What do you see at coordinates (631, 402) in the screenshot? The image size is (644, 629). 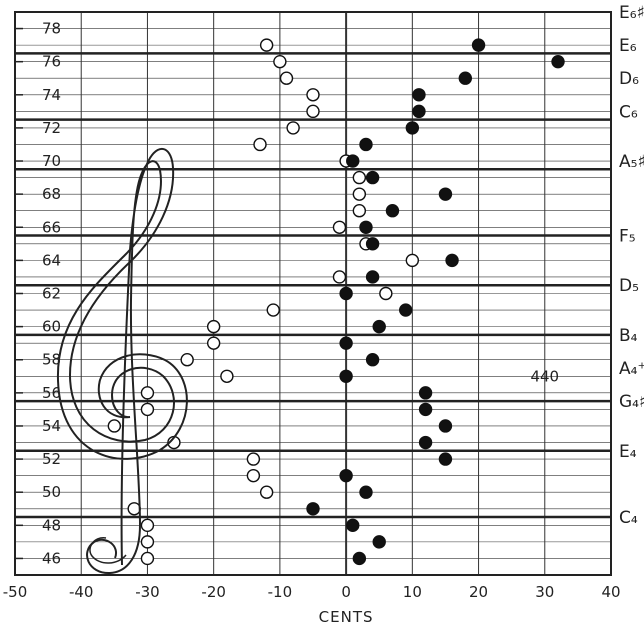 I see `note-label: G₄♯` at bounding box center [631, 402].